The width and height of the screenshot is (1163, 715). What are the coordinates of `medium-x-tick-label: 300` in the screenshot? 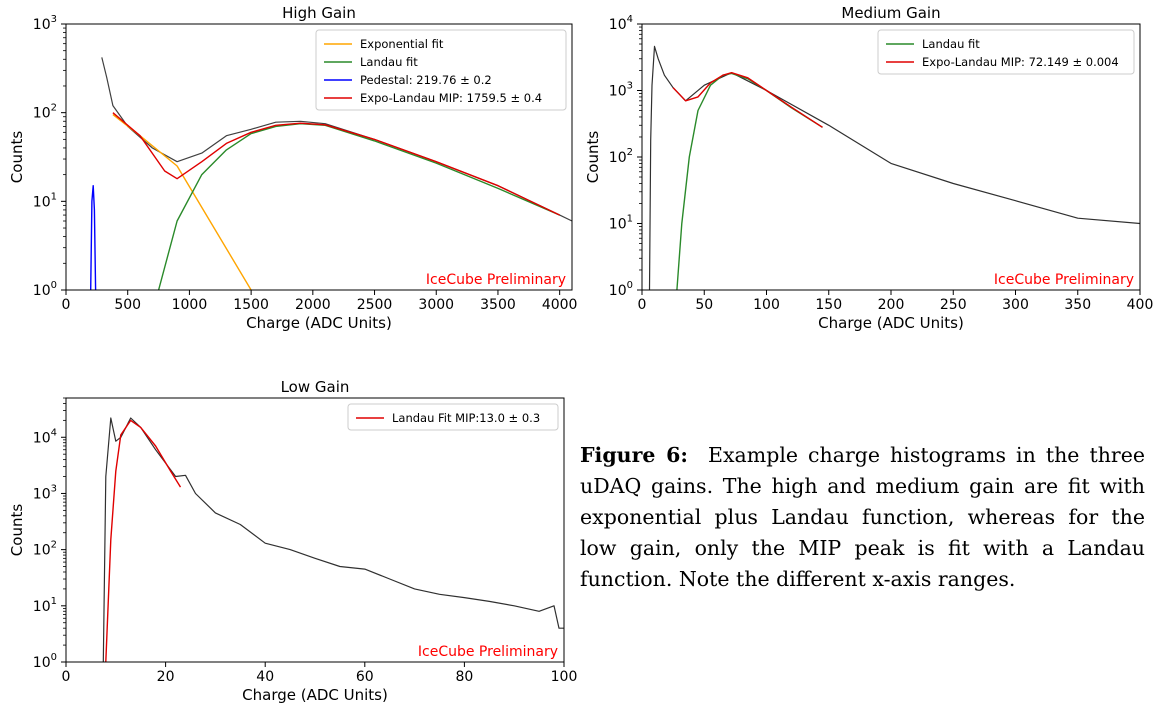 It's located at (1015, 305).